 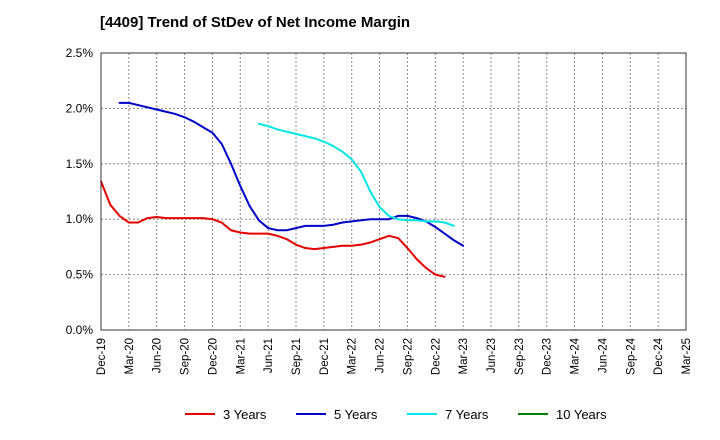 I want to click on x-tick-label: Dec-23, so click(x=548, y=356).